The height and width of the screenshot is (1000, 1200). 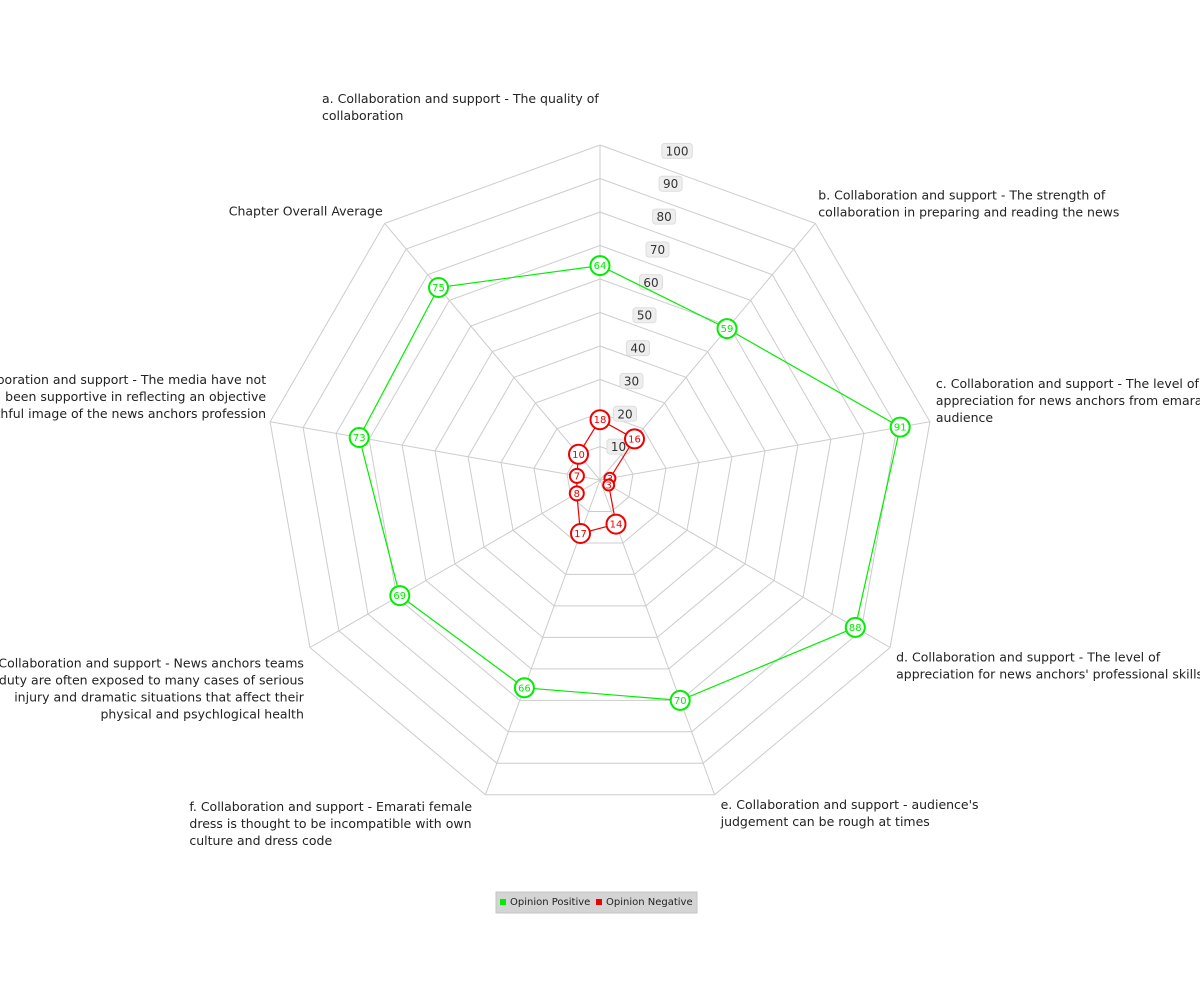 I want to click on data-point: 8, so click(x=576, y=493).